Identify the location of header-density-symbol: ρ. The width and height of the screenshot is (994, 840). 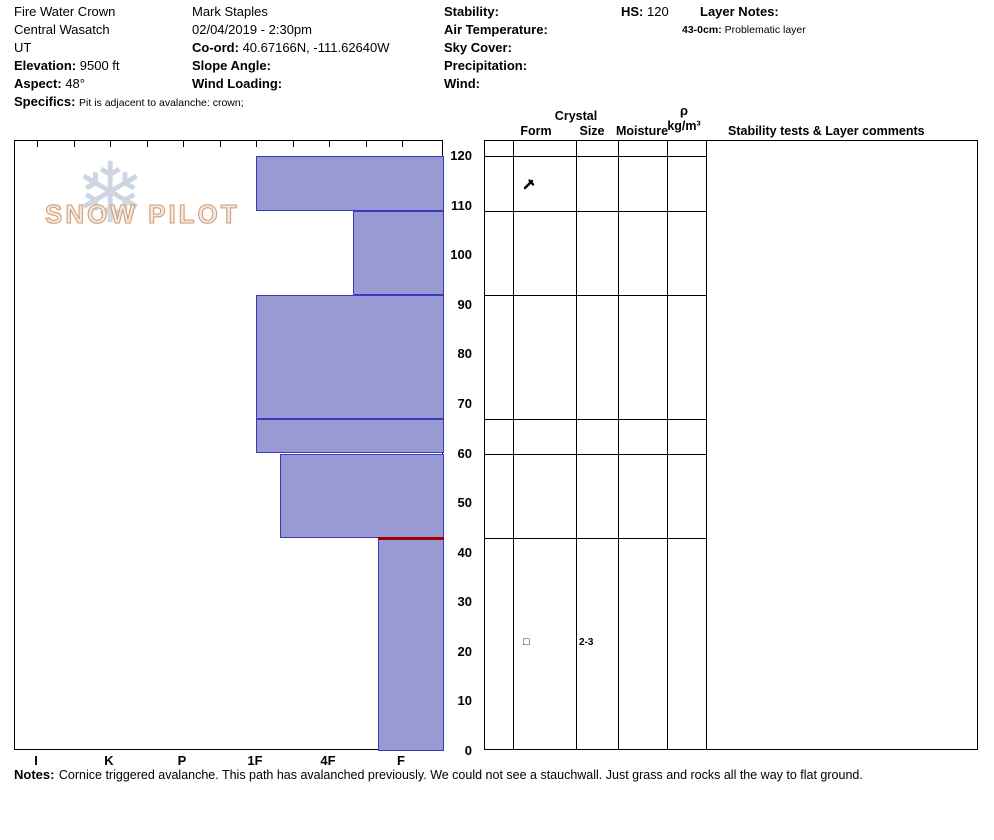
(684, 110).